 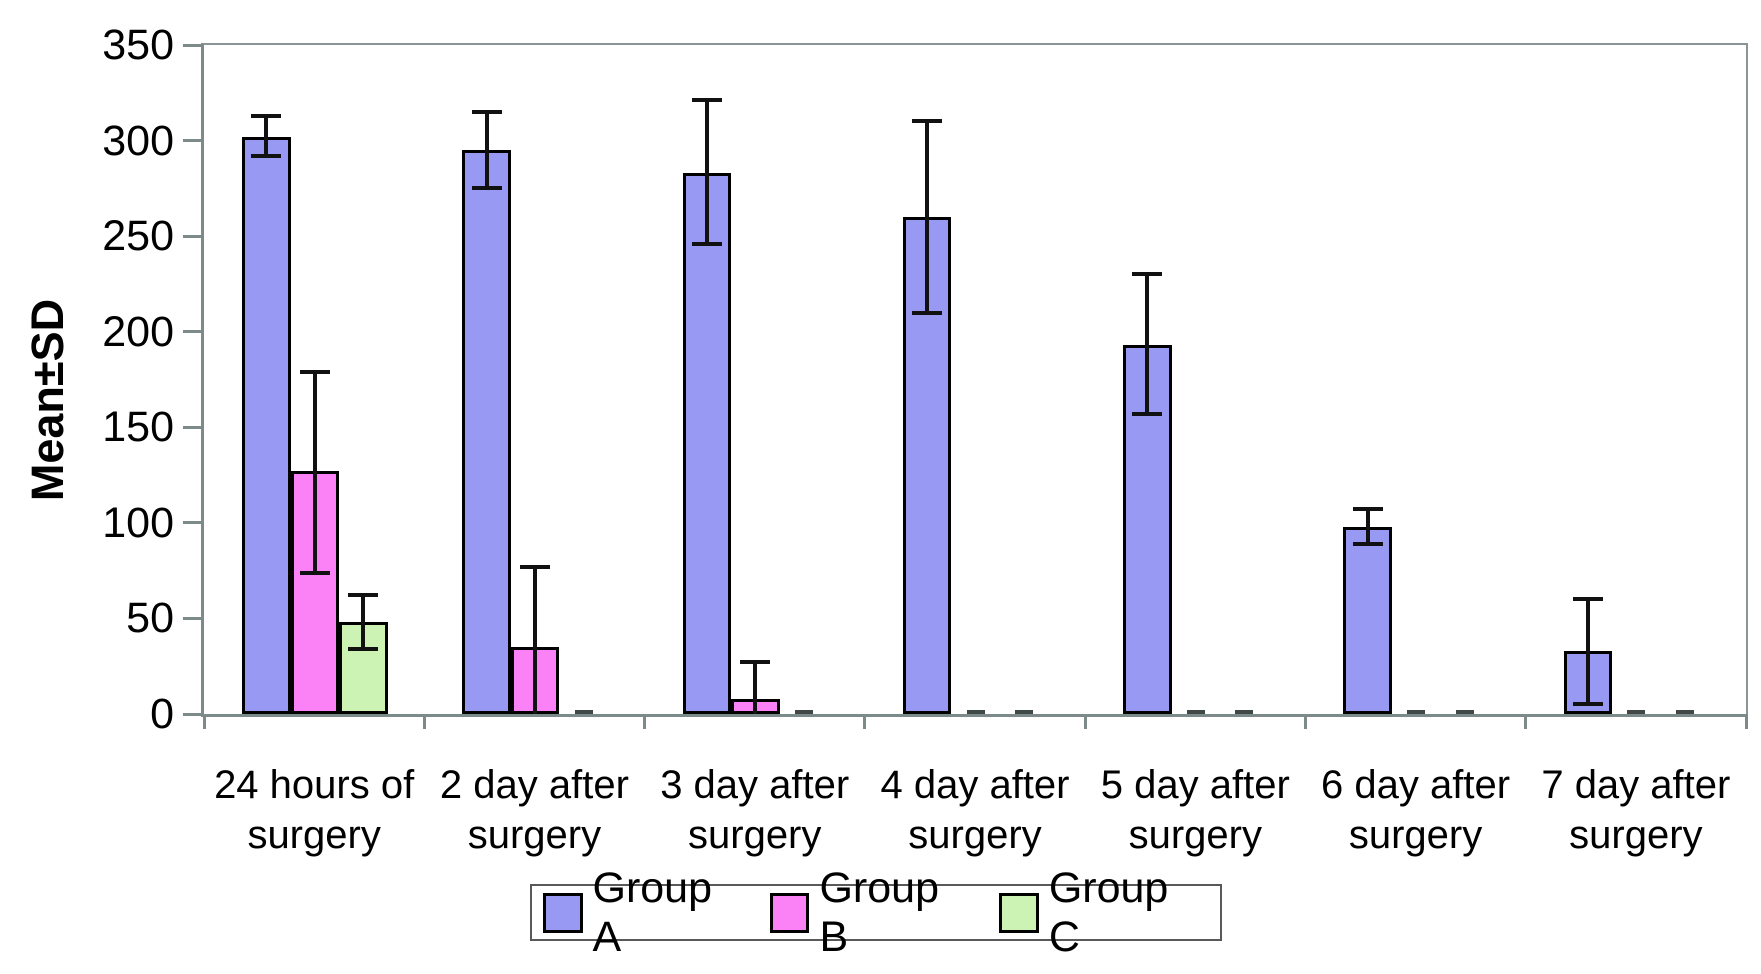 What do you see at coordinates (879, 912) in the screenshot?
I see `legend-label: Group B` at bounding box center [879, 912].